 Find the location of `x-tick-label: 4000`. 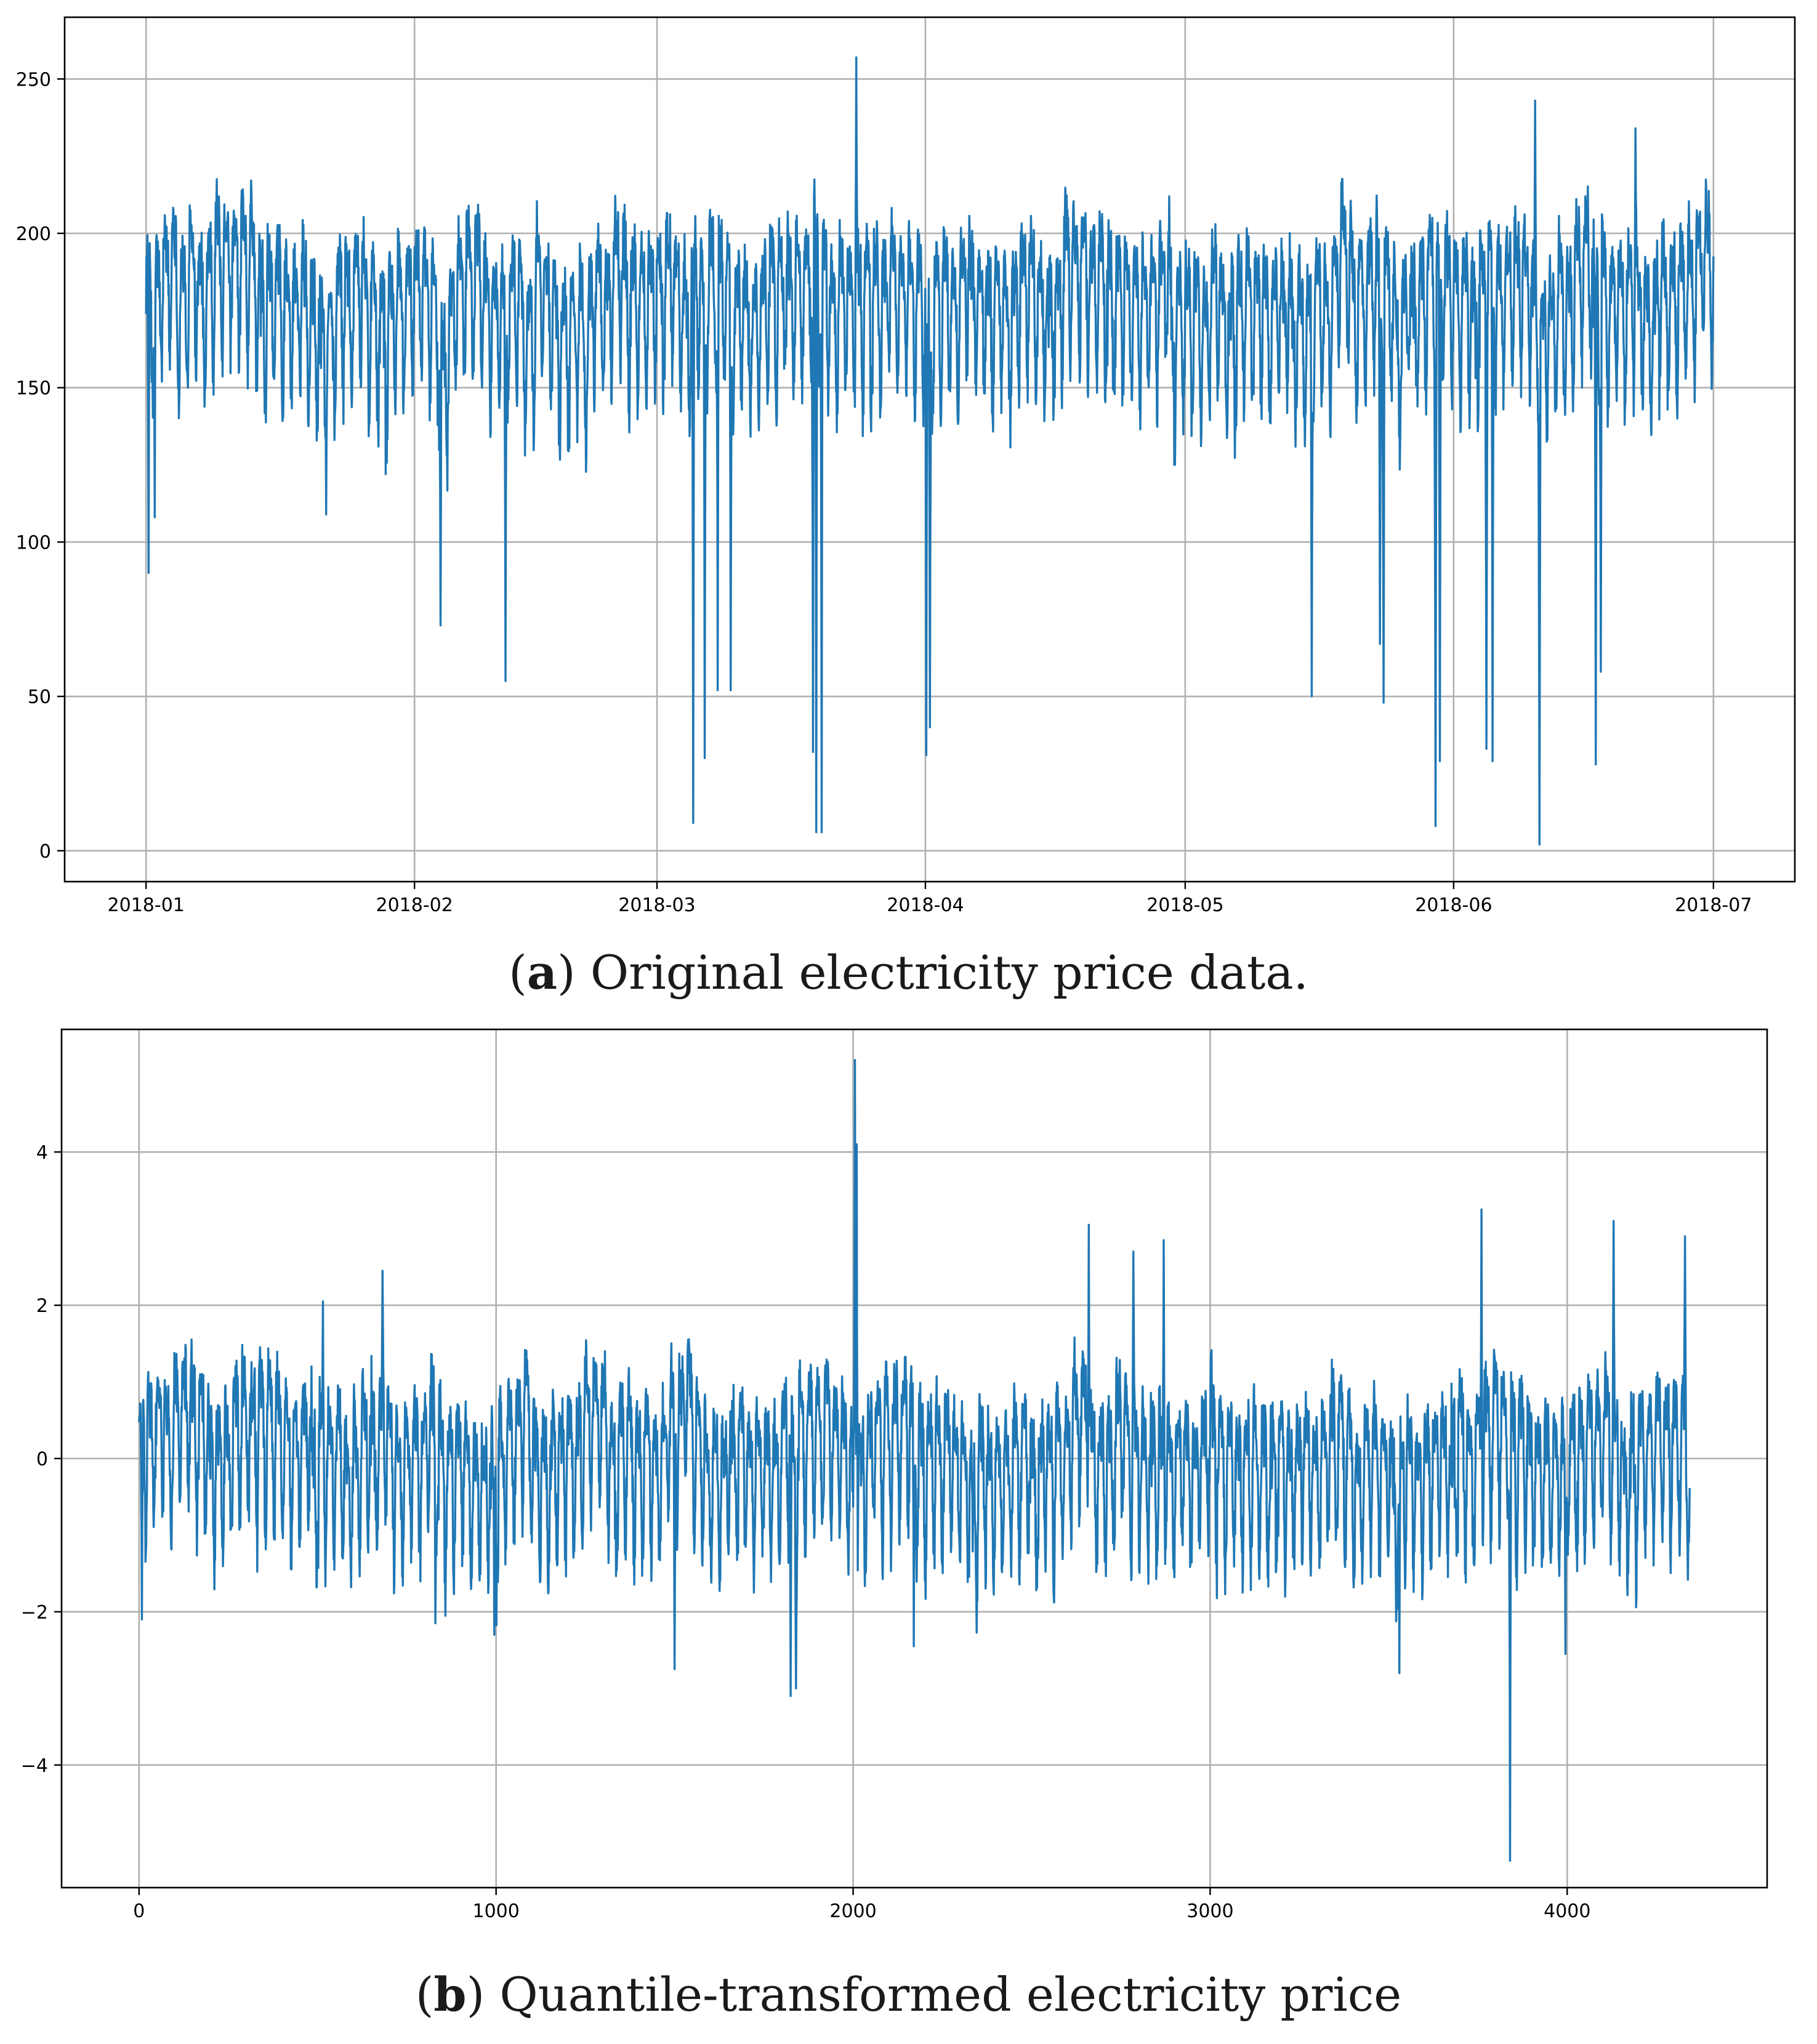

x-tick-label: 4000 is located at coordinates (1567, 1911).